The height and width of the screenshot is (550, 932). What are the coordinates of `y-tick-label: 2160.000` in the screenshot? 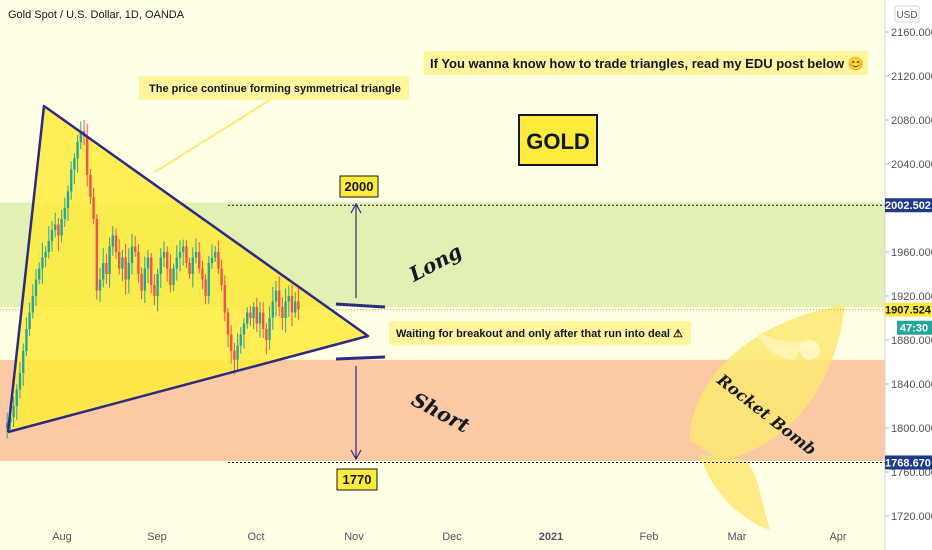 It's located at (911, 33).